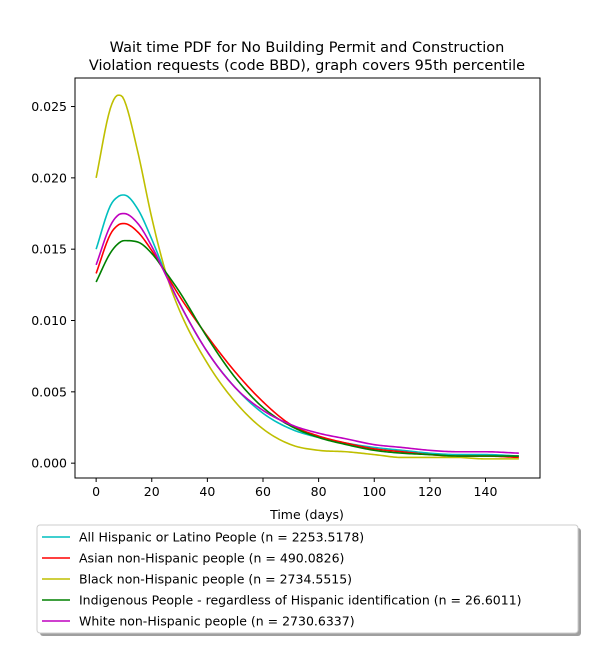 The width and height of the screenshot is (600, 650). What do you see at coordinates (486, 491) in the screenshot?
I see `x-tick-label: 140` at bounding box center [486, 491].